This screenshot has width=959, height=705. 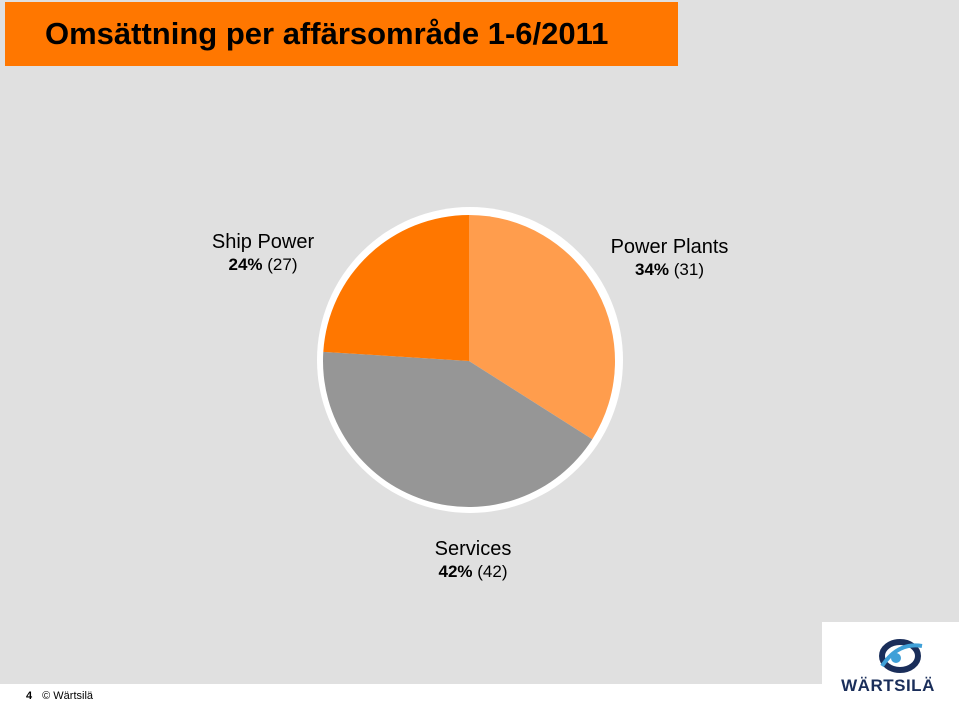 I want to click on logo-area, so click(x=890, y=663).